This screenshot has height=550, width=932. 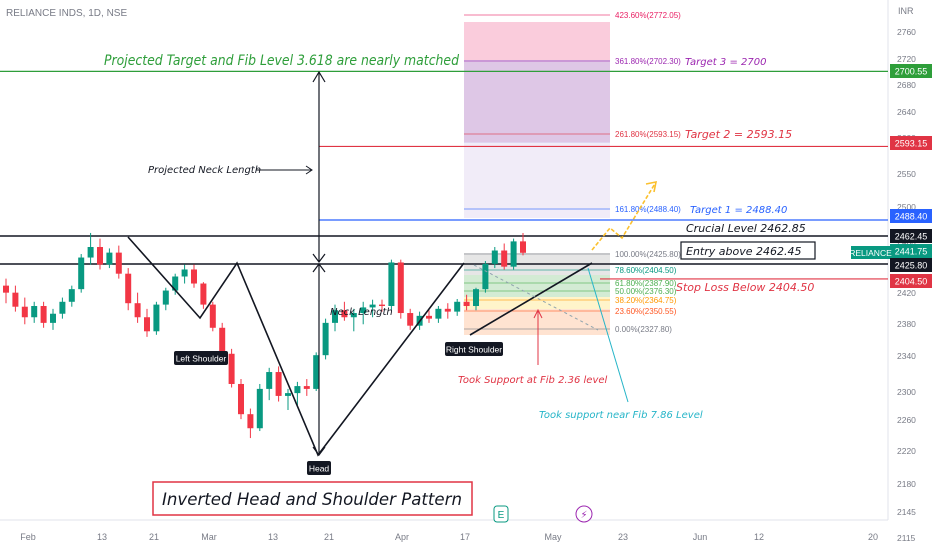 What do you see at coordinates (700, 537) in the screenshot?
I see `x-tick-label: Jun` at bounding box center [700, 537].